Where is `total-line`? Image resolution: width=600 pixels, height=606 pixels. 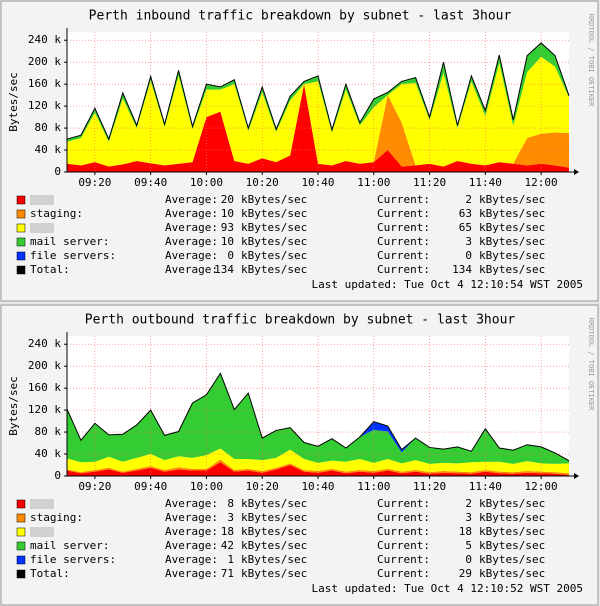 total-line is located at coordinates (318, 91).